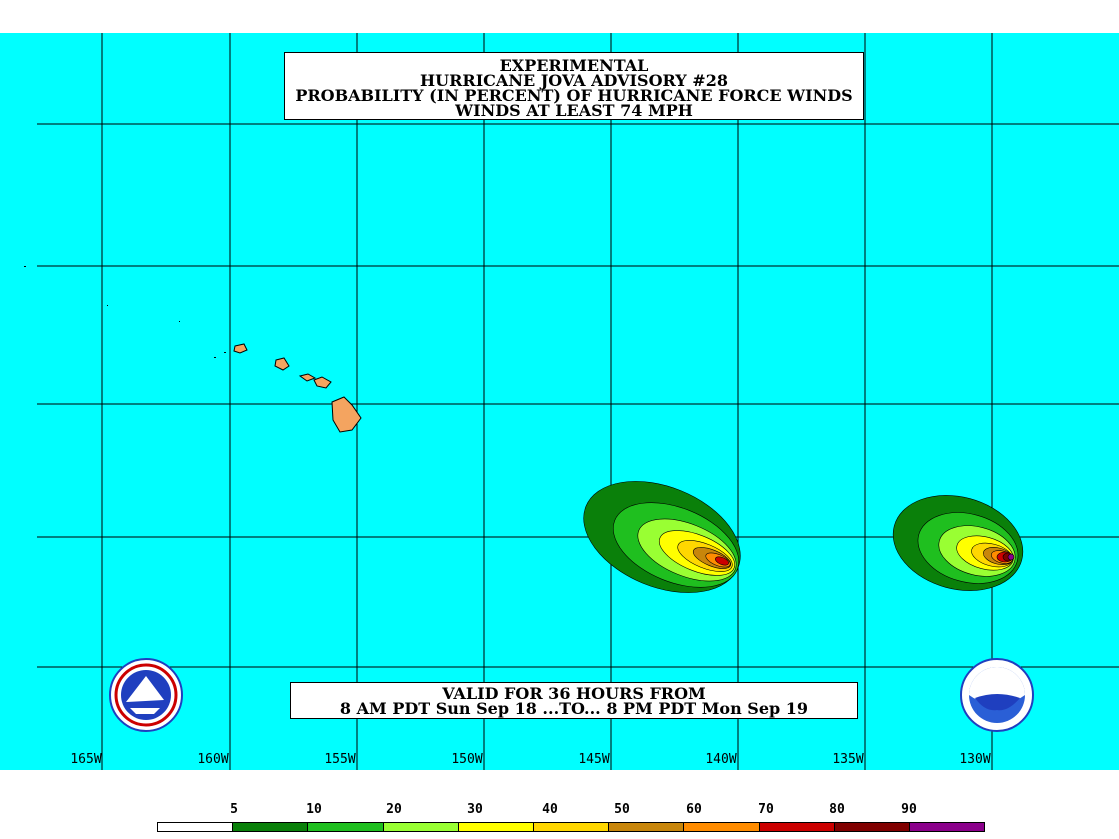 The image size is (1119, 839). What do you see at coordinates (322, 382) in the screenshot?
I see `island-maui` at bounding box center [322, 382].